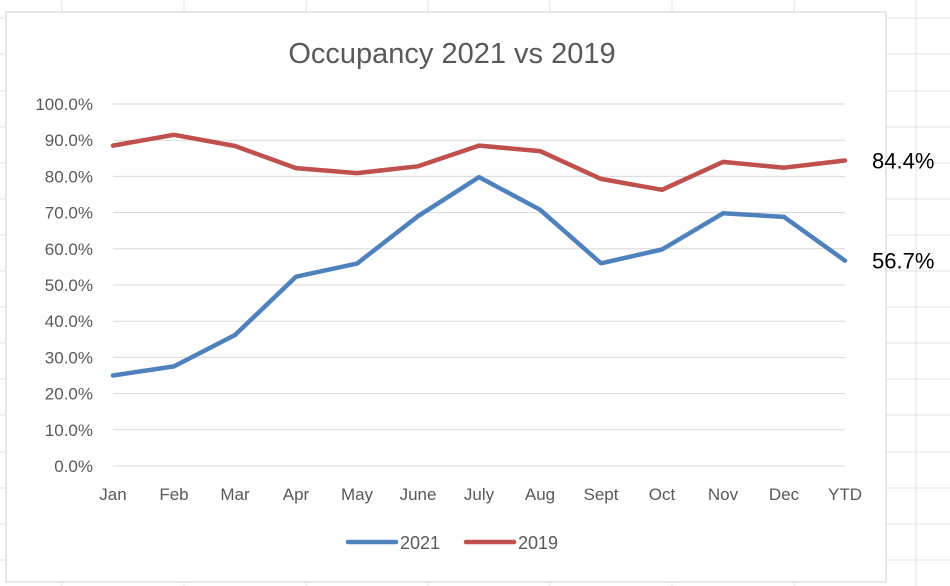 The width and height of the screenshot is (950, 586). What do you see at coordinates (69, 176) in the screenshot?
I see `y-tick-label: 80.0%` at bounding box center [69, 176].